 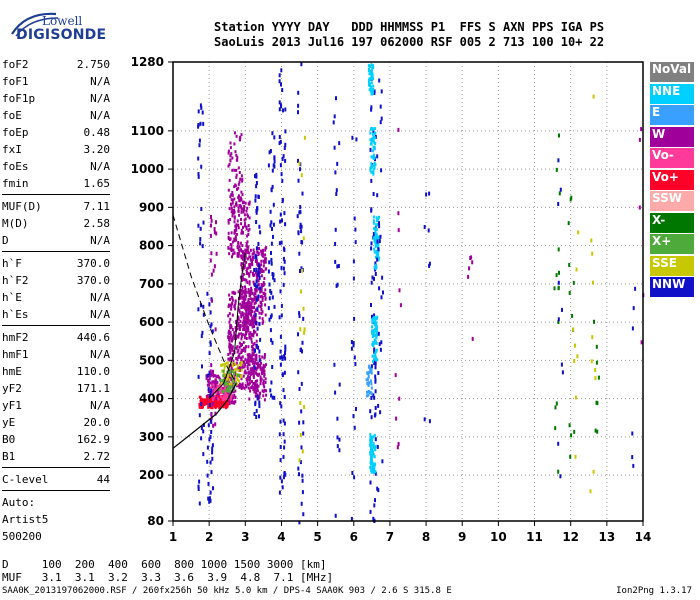 What do you see at coordinates (354, 537) in the screenshot?
I see `x-tick-label: 6` at bounding box center [354, 537].